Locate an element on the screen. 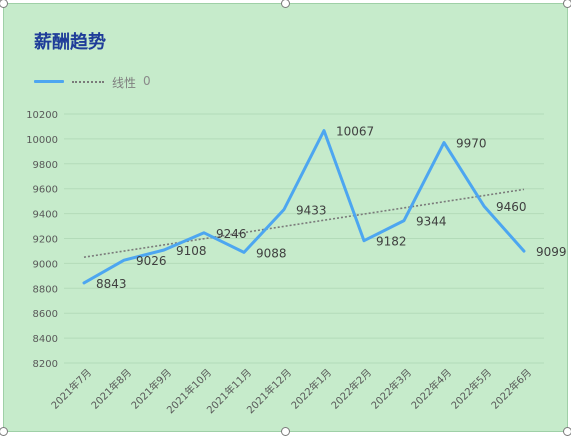  data-label: 9182 is located at coordinates (391, 242).